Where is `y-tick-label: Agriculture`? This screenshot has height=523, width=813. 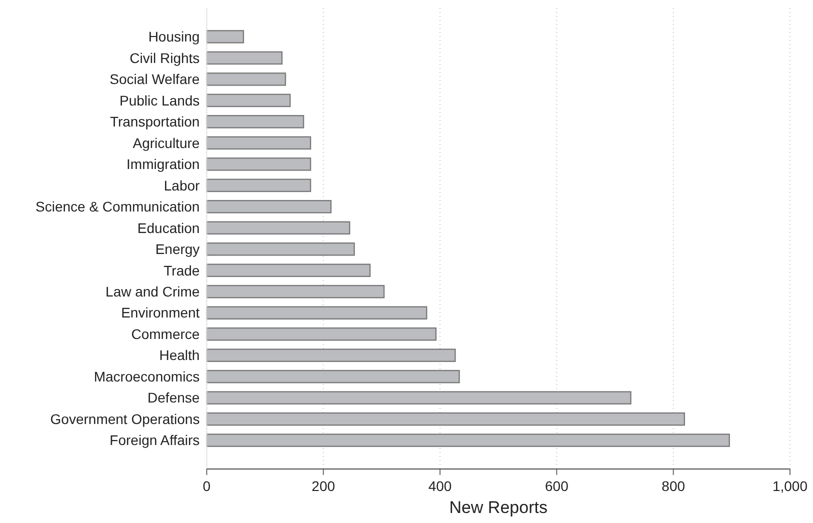 y-tick-label: Agriculture is located at coordinates (166, 142).